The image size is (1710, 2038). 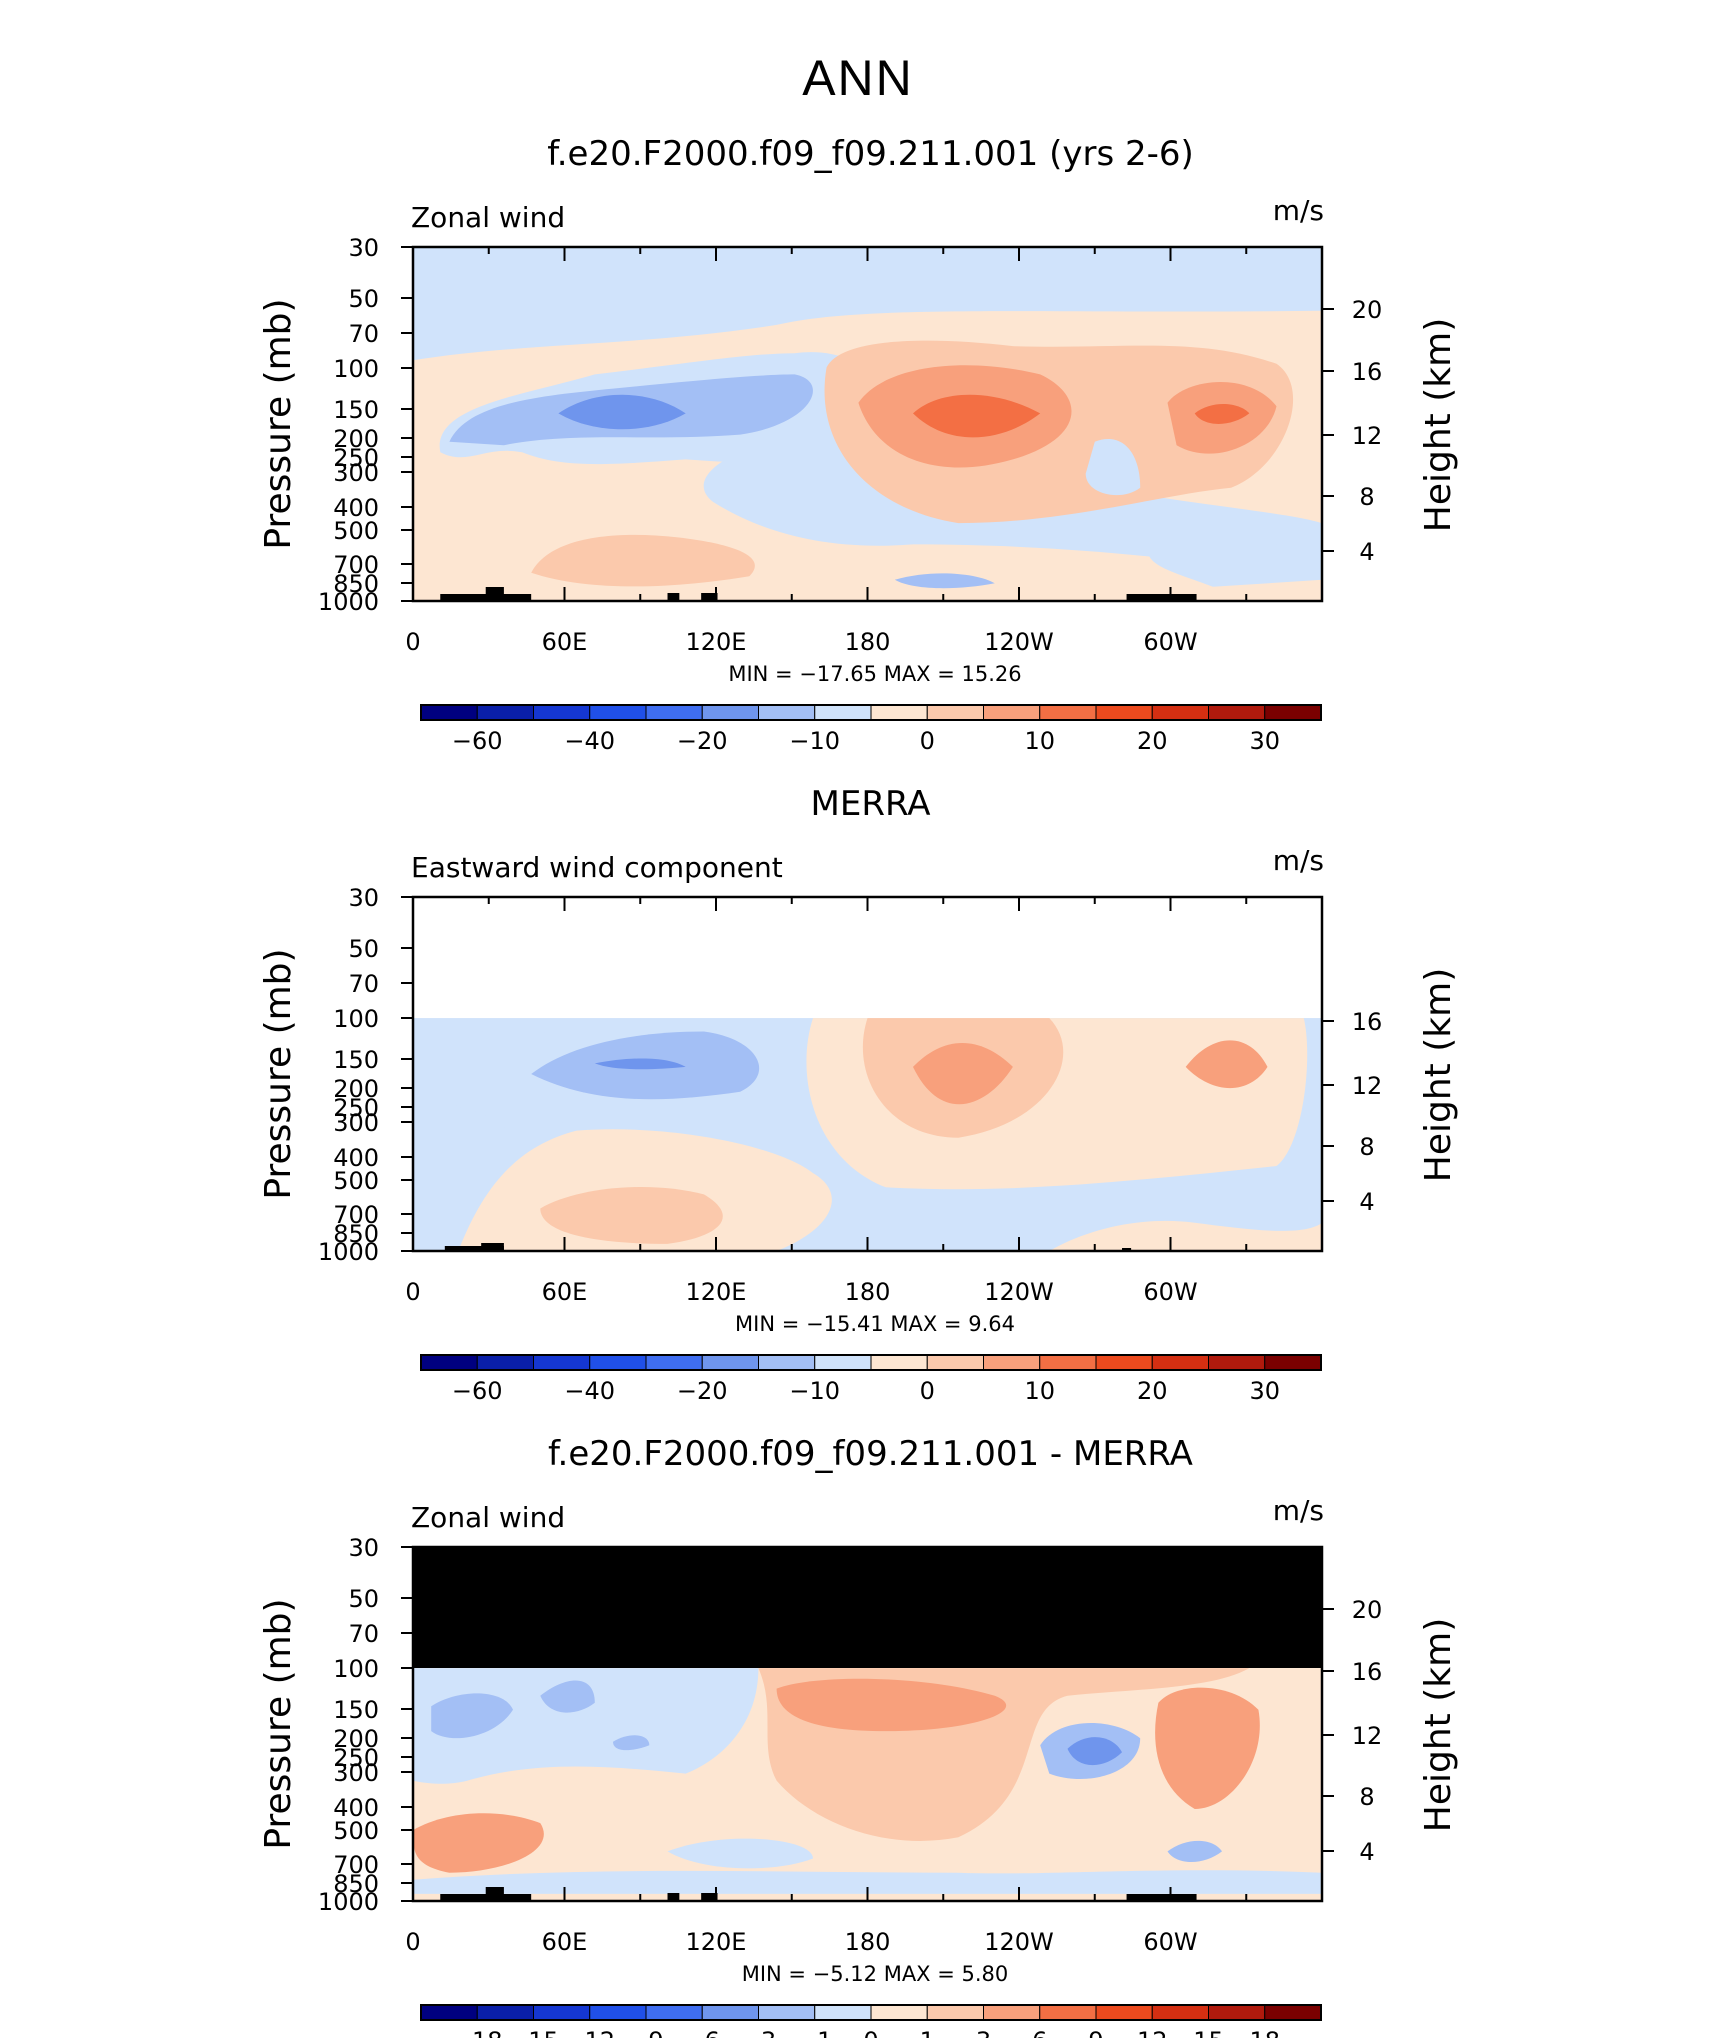 What do you see at coordinates (1367, 372) in the screenshot?
I see `height-tick-label: 16` at bounding box center [1367, 372].